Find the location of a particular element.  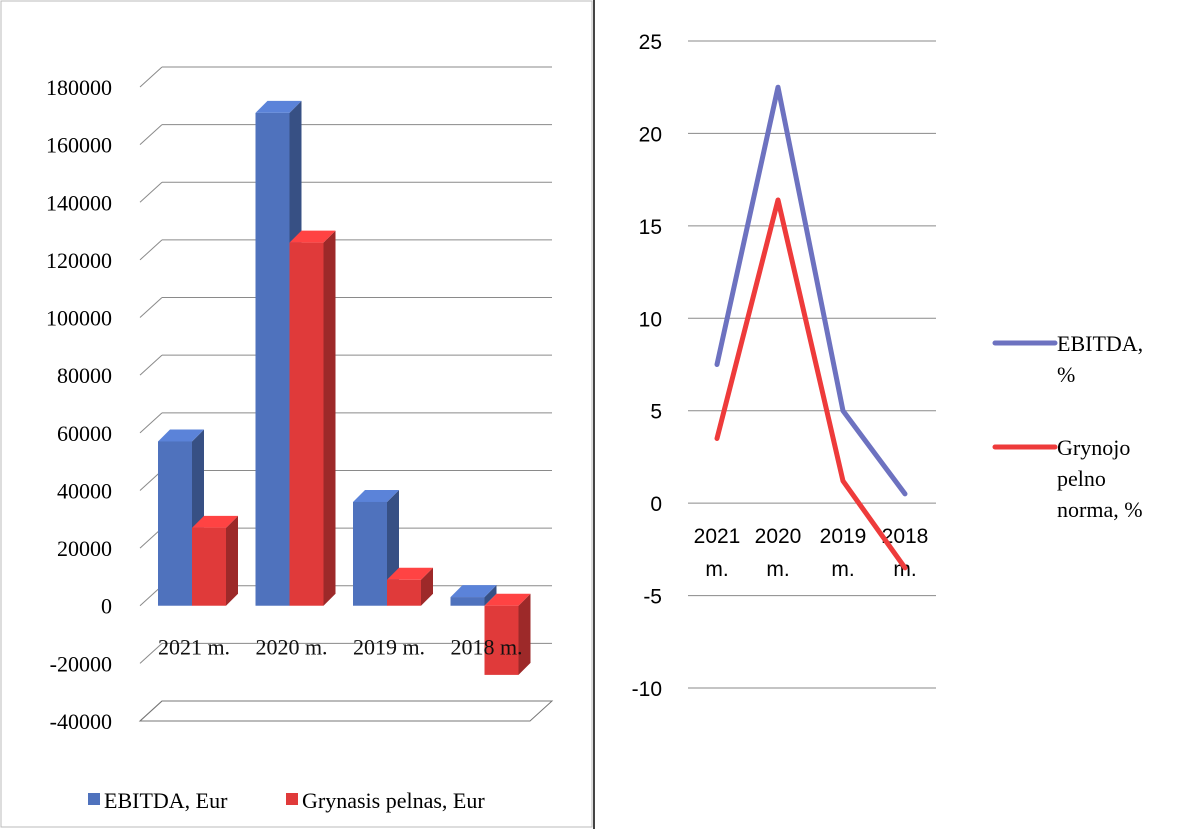

legend-label-line: % is located at coordinates (1066, 374).